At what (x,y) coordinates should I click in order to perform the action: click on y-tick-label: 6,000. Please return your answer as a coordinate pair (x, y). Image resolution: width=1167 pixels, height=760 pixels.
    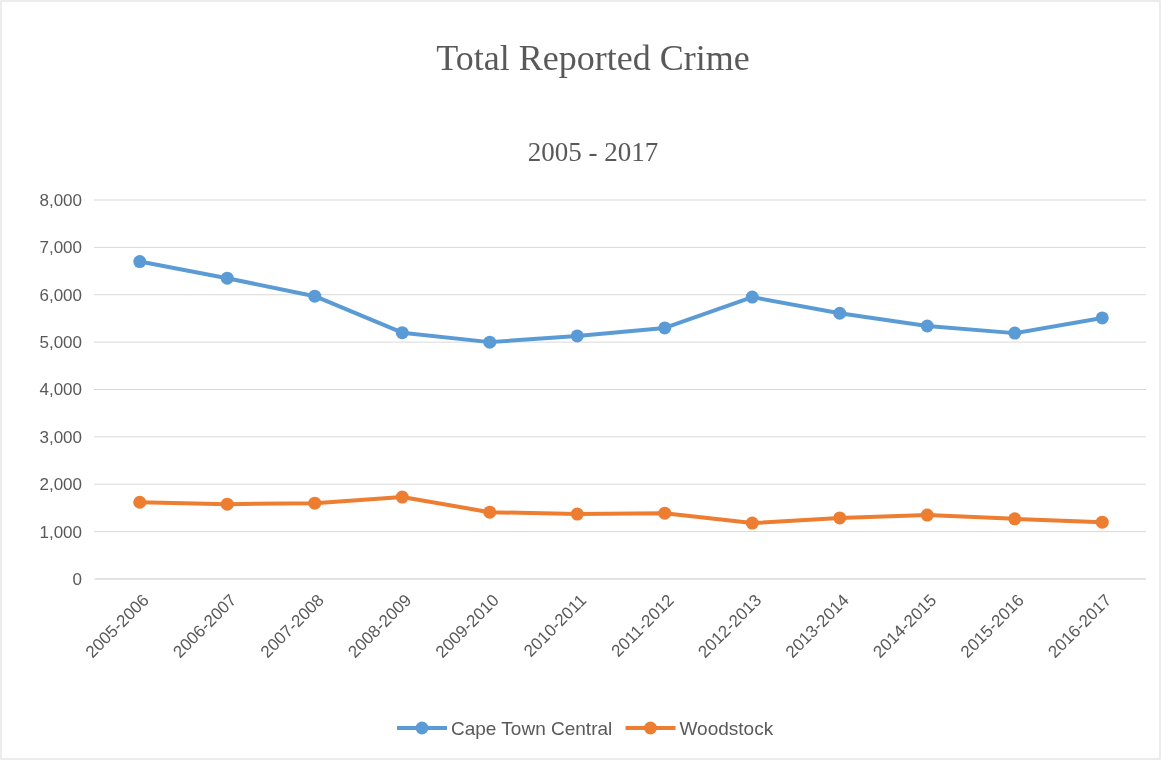
    Looking at the image, I should click on (60, 295).